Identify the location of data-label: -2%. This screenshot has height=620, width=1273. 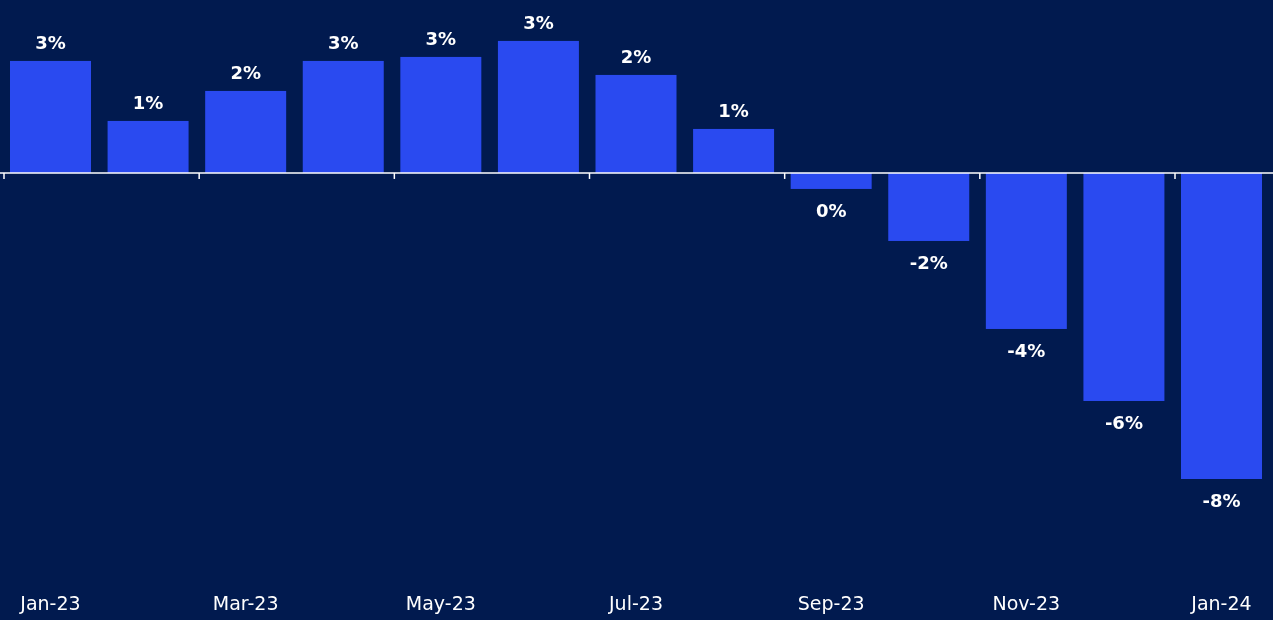
(928, 262).